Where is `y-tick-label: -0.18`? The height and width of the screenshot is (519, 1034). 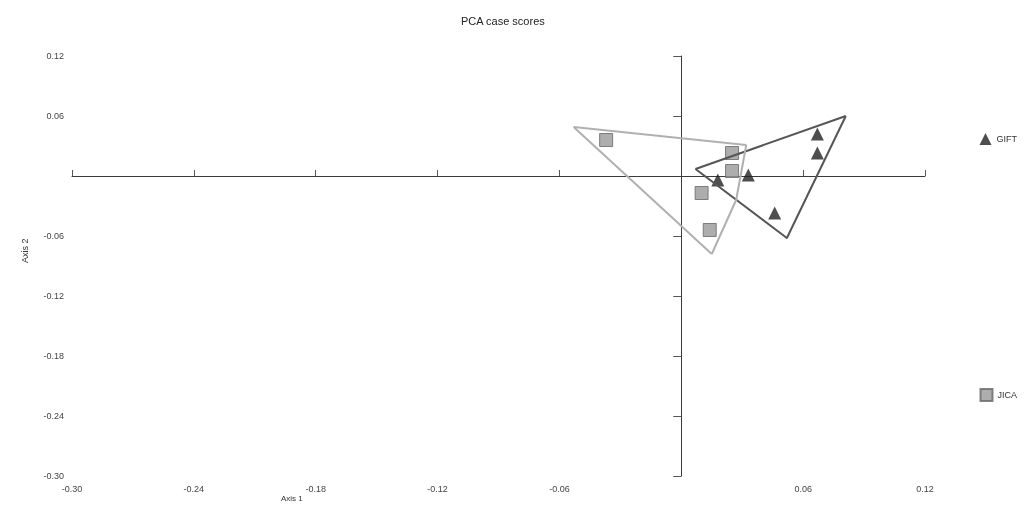 y-tick-label: -0.18 is located at coordinates (53, 356).